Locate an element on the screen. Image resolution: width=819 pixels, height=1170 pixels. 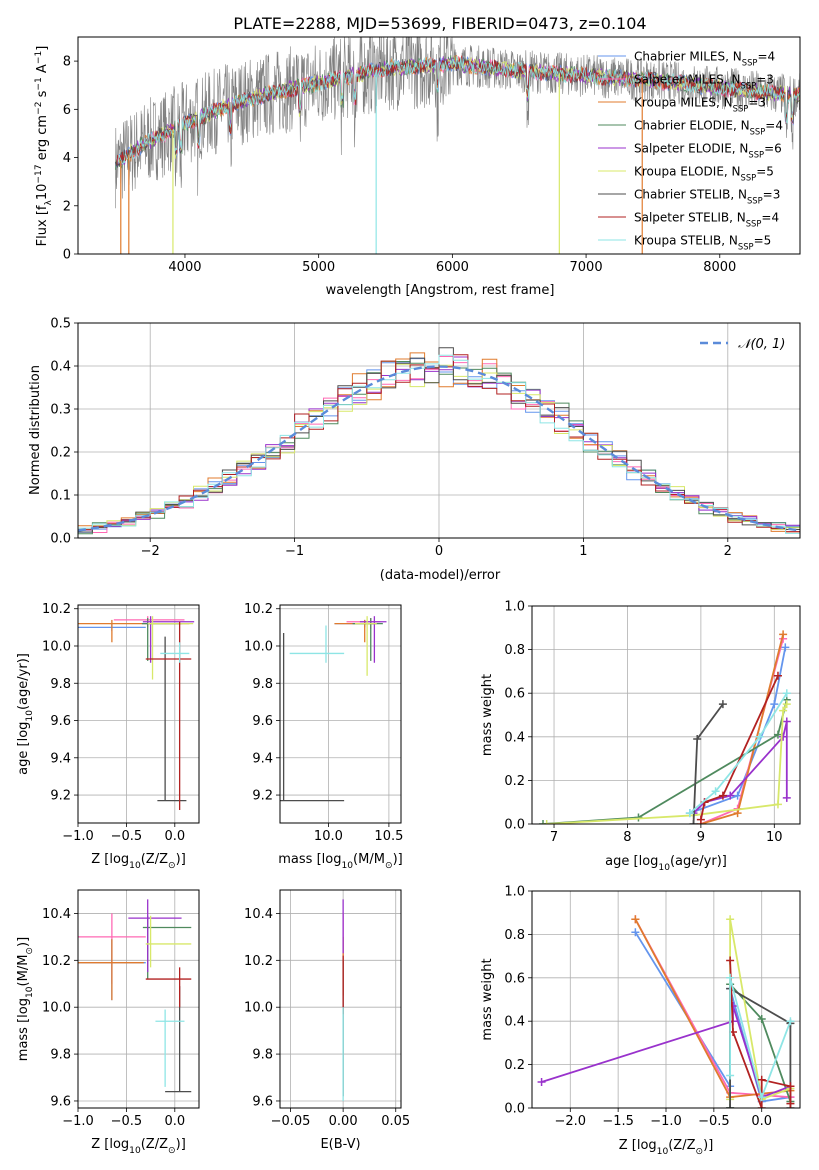
x-tick-label: 10 is located at coordinates (774, 837).